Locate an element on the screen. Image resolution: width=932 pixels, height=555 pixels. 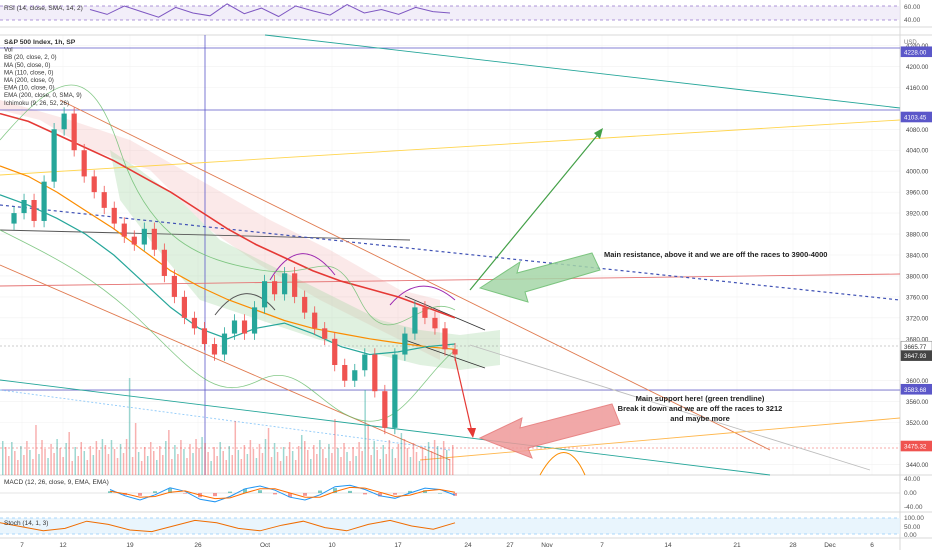
arrow-green-resistance is located at coordinates (539, 277).